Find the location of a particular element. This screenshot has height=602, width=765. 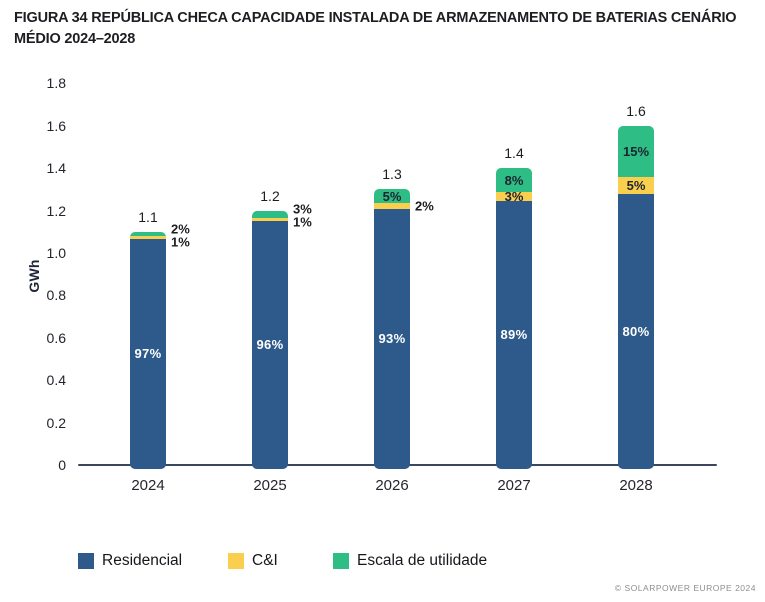

legend-item-ci: C&I is located at coordinates (253, 561).